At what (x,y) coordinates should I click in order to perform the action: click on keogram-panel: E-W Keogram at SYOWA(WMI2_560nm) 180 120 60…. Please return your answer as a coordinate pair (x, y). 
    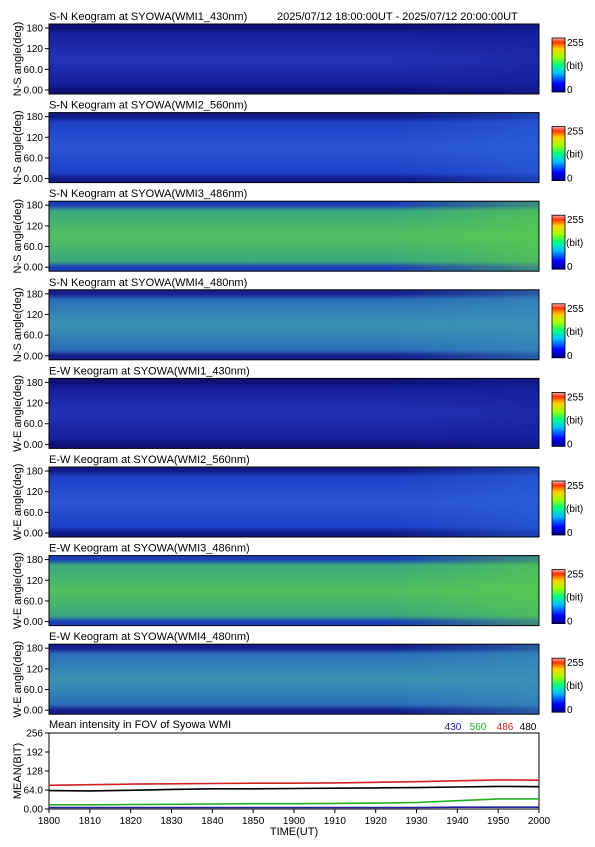
    Looking at the image, I should click on (298, 497).